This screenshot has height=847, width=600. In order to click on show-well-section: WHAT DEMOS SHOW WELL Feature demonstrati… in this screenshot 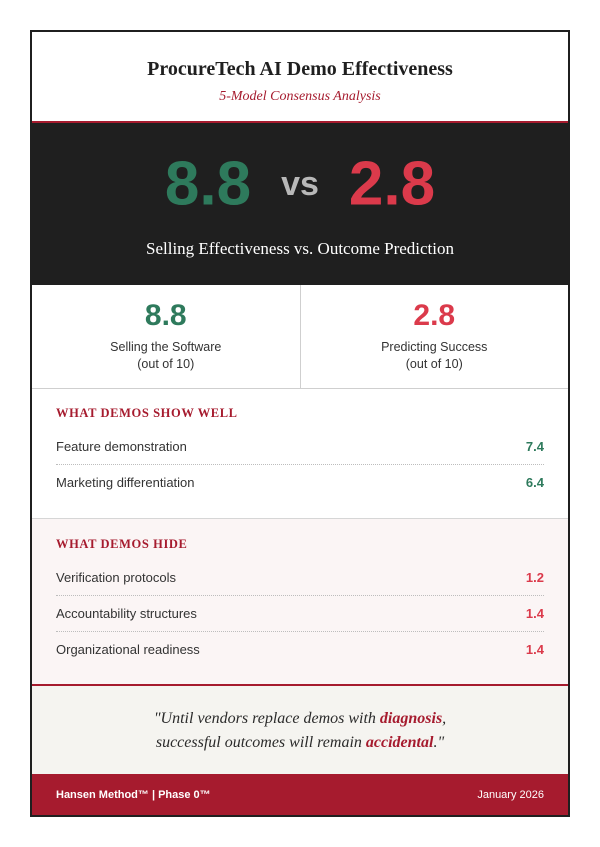, I will do `click(300, 454)`.